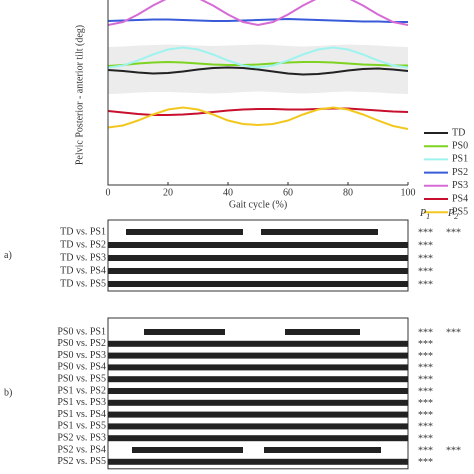 This screenshot has width=474, height=474. Describe the element at coordinates (428, 216) in the screenshot. I see `p-subscript: 1` at that location.